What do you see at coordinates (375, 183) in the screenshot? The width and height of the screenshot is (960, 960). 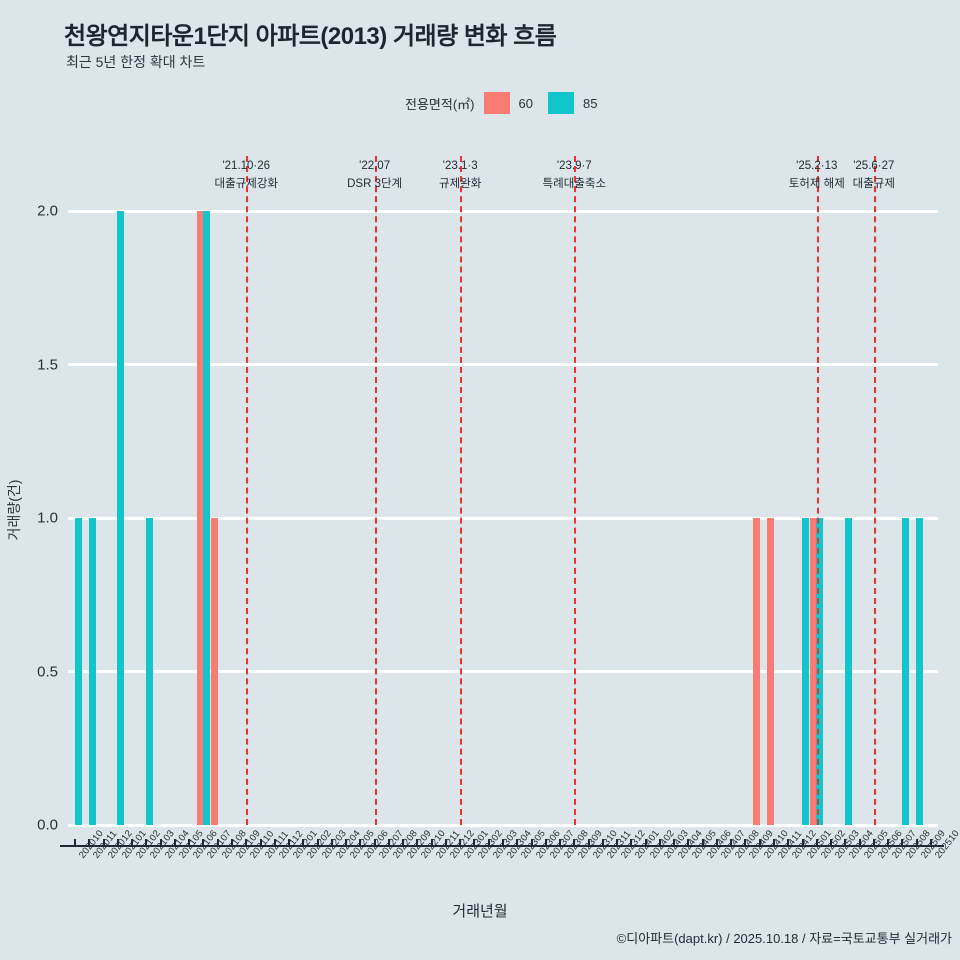 I see `event-annotation-name: DSR 3단계` at bounding box center [375, 183].